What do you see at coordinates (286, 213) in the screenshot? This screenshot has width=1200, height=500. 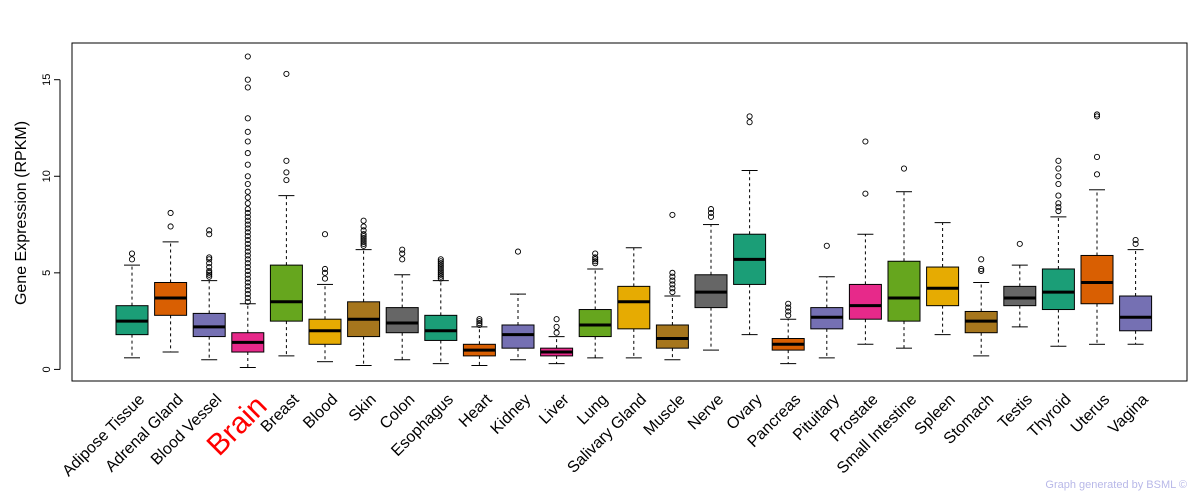 I see `box-breast` at bounding box center [286, 213].